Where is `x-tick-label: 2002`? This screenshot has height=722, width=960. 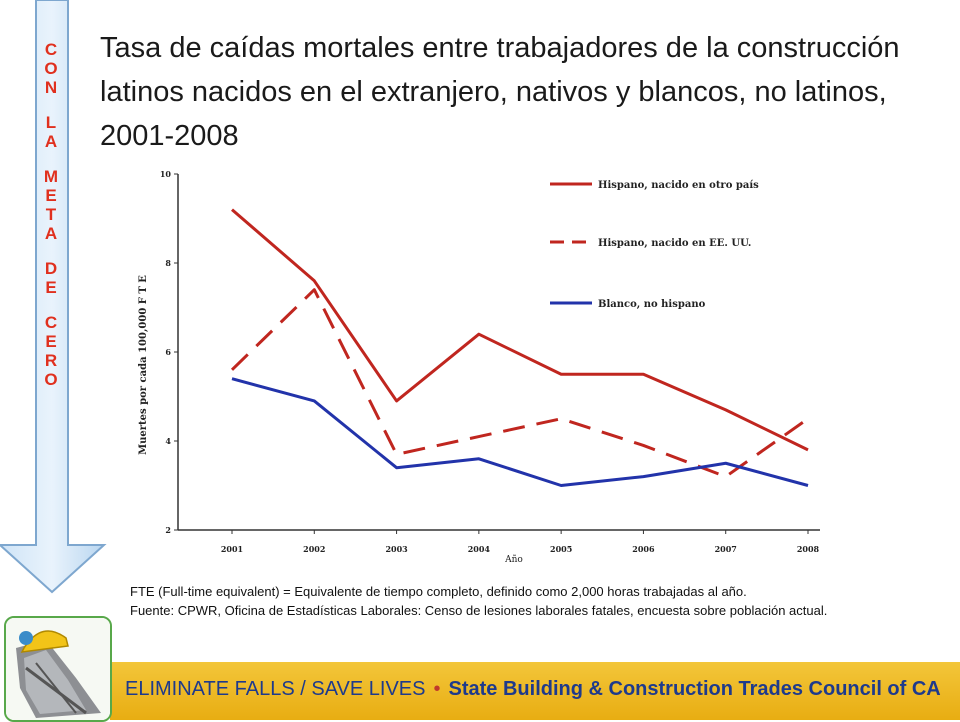 x-tick-label: 2002 is located at coordinates (314, 549).